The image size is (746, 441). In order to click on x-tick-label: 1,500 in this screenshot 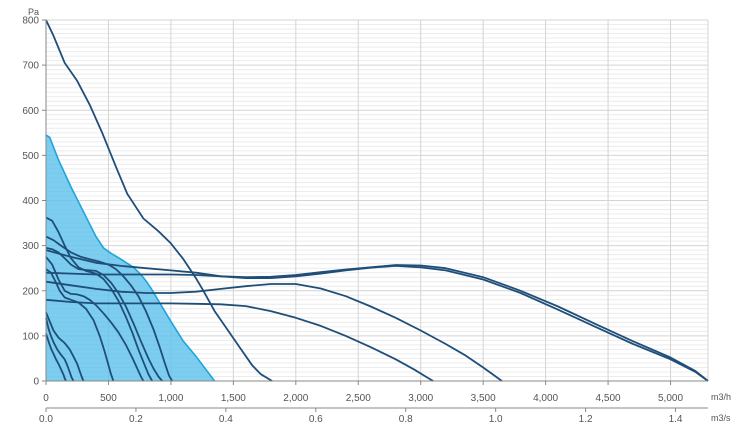, I will do `click(233, 398)`.